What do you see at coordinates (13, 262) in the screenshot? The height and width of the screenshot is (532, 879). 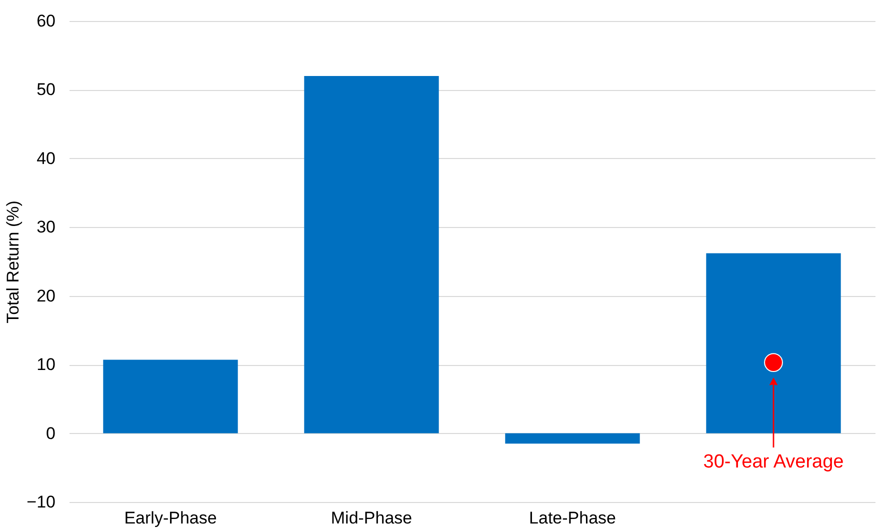 I see `y-axis-title: Total Return (%)` at bounding box center [13, 262].